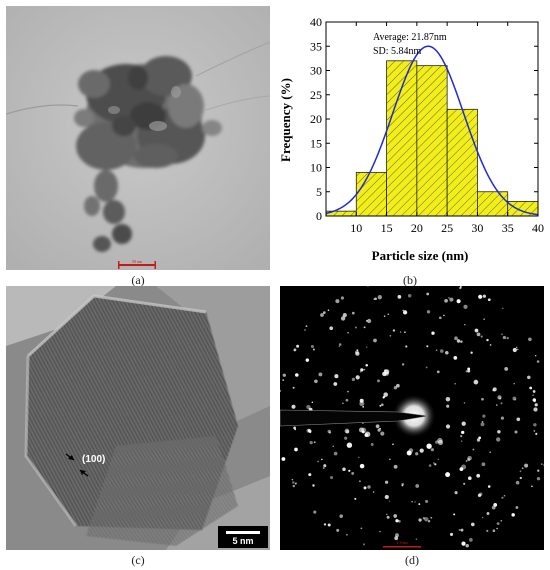  I want to click on x-tick-label: 40, so click(538, 228).